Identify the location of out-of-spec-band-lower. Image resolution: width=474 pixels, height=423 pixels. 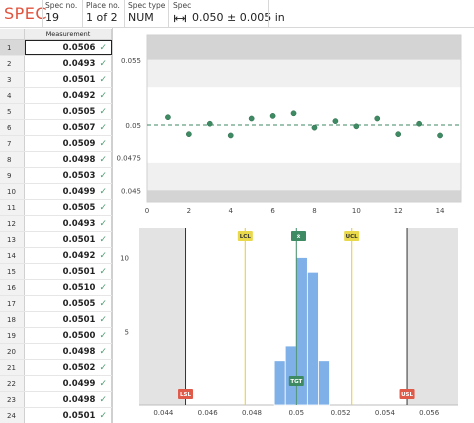
(304, 196).